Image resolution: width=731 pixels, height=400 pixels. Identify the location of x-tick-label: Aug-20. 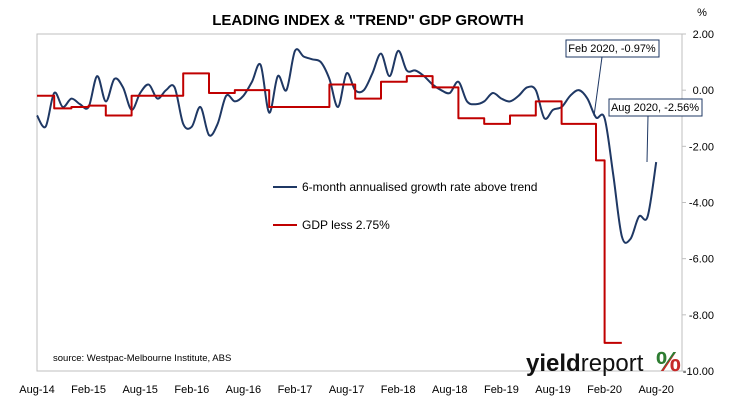
(655, 390).